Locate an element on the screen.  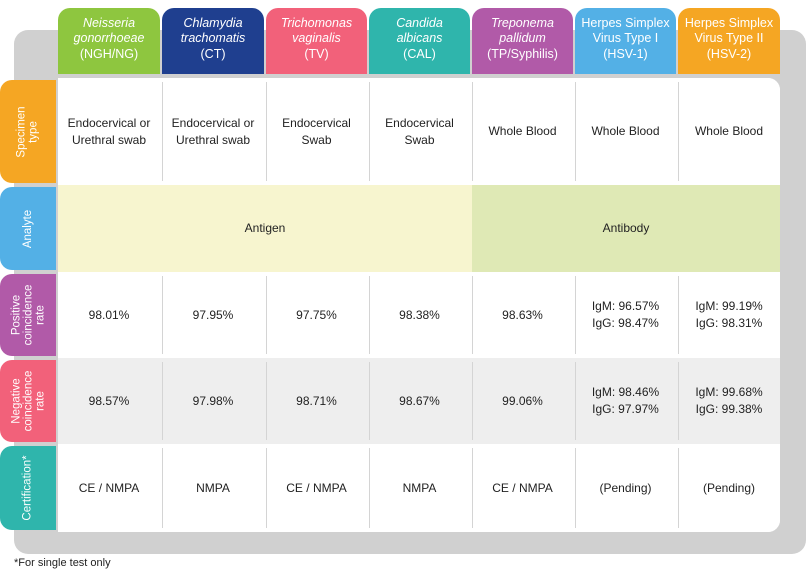
column-header-line: Neisseria is located at coordinates (109, 23).